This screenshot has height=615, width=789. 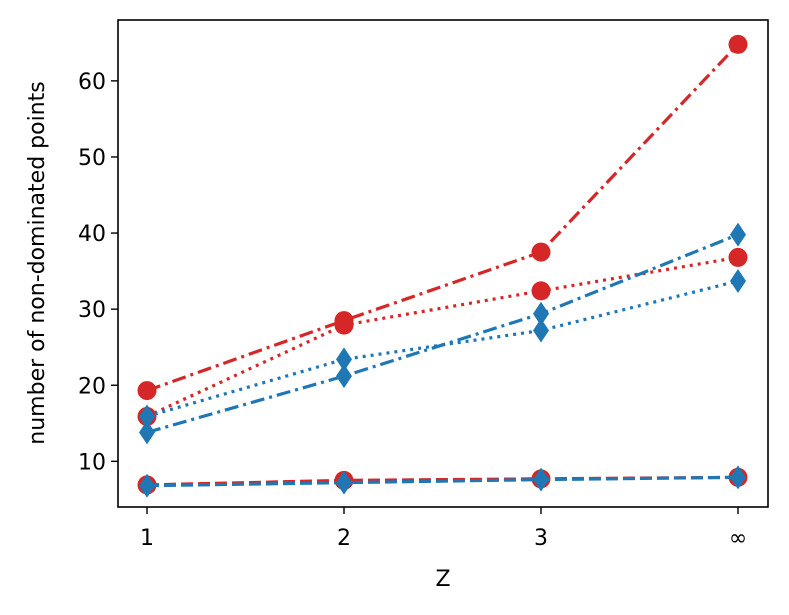 What do you see at coordinates (738, 538) in the screenshot?
I see `x-tick-label: ∞` at bounding box center [738, 538].